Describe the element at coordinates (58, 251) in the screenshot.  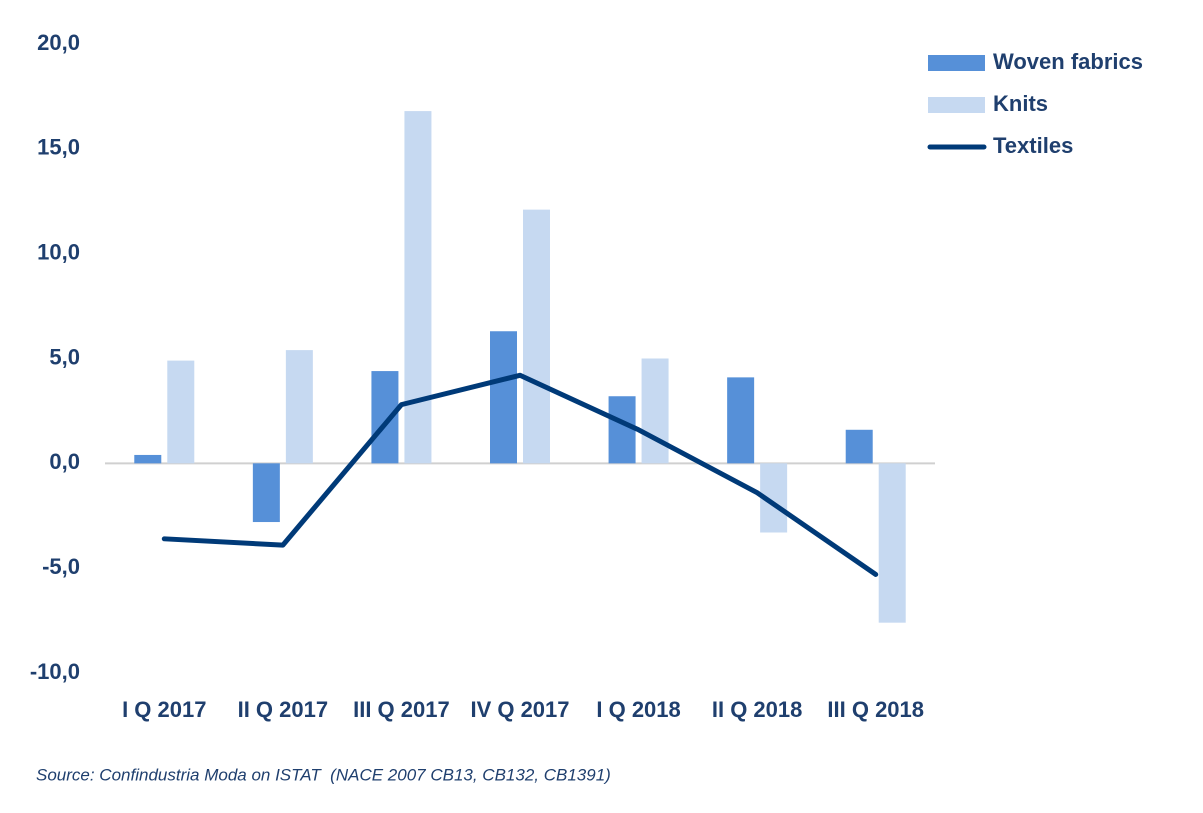
I see `y-tick-label: 10,0` at that location.